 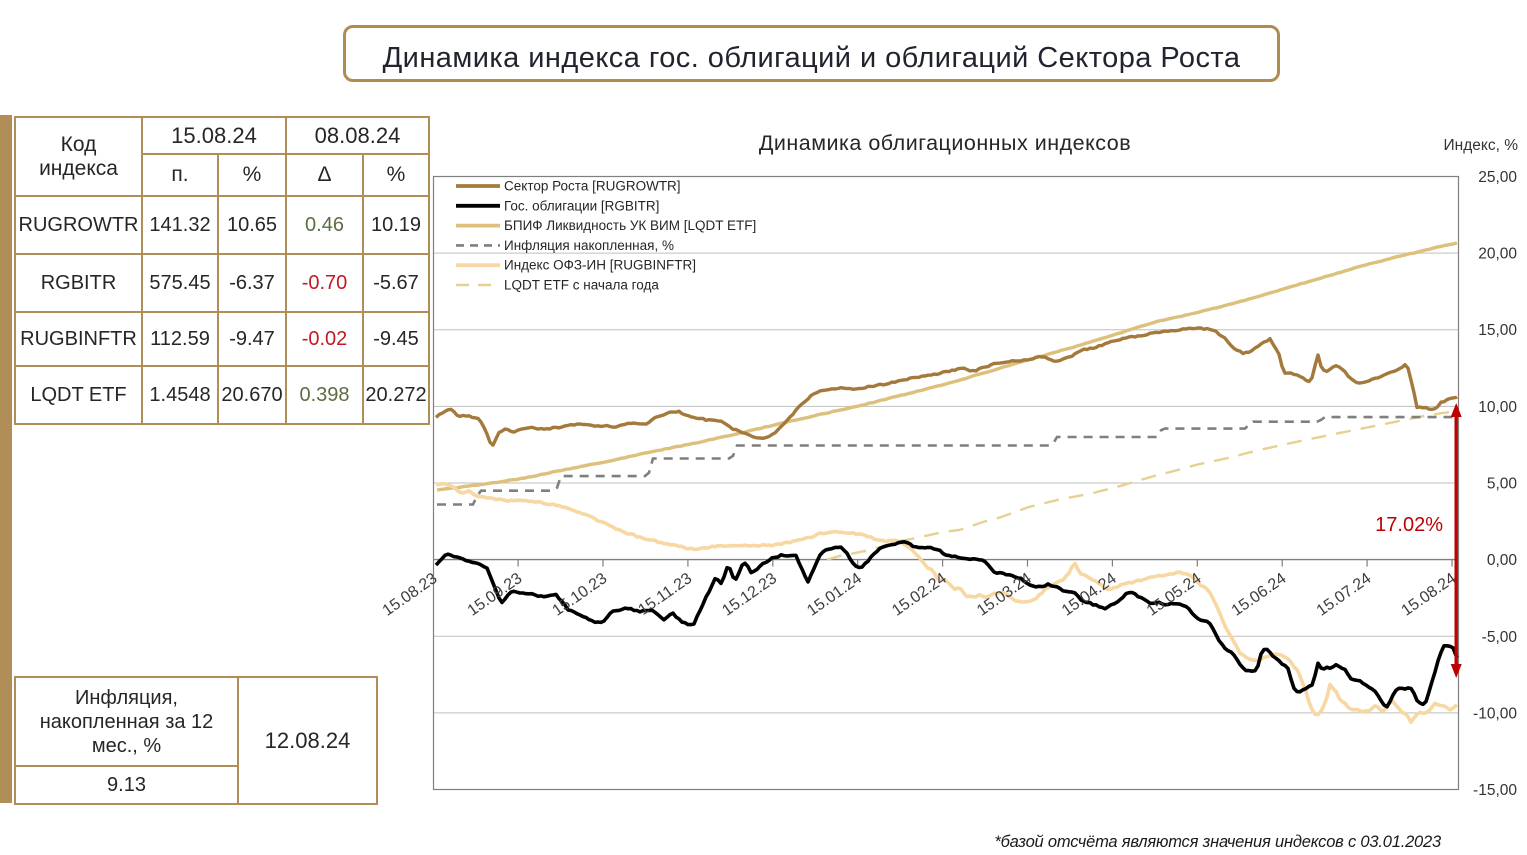 What do you see at coordinates (589, 245) in the screenshot?
I see `svg-text: Инфляция накопленная, %` at bounding box center [589, 245].